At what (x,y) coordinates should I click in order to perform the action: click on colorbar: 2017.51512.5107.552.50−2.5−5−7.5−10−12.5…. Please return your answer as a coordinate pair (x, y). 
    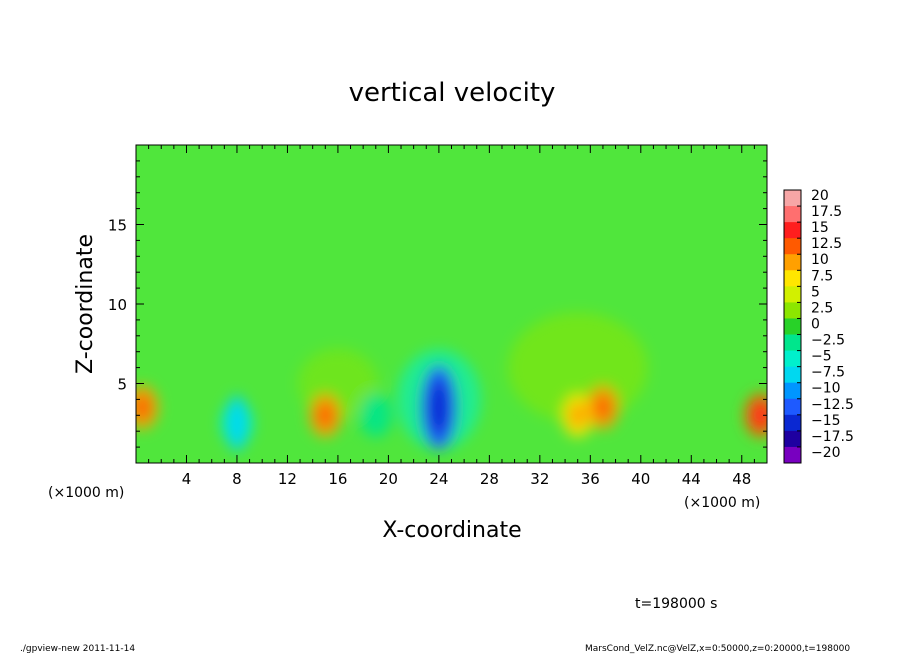
    Looking at the image, I should click on (818, 326).